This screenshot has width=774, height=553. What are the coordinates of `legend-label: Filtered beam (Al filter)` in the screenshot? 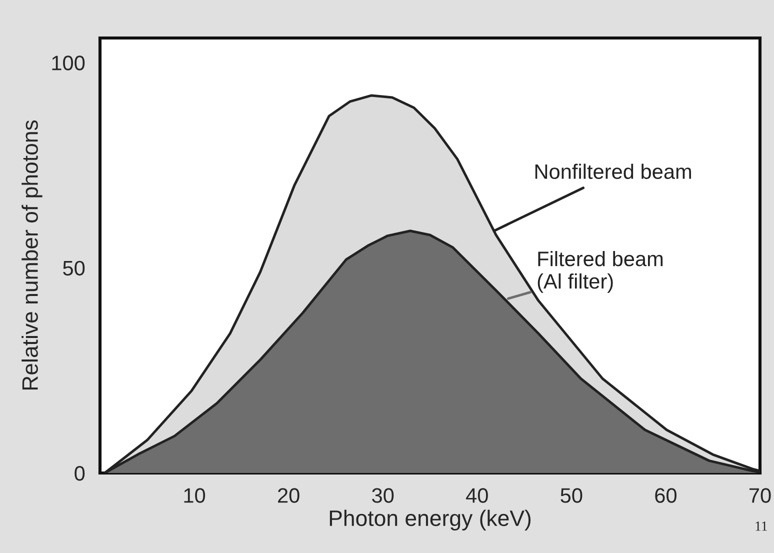 It's located at (600, 271).